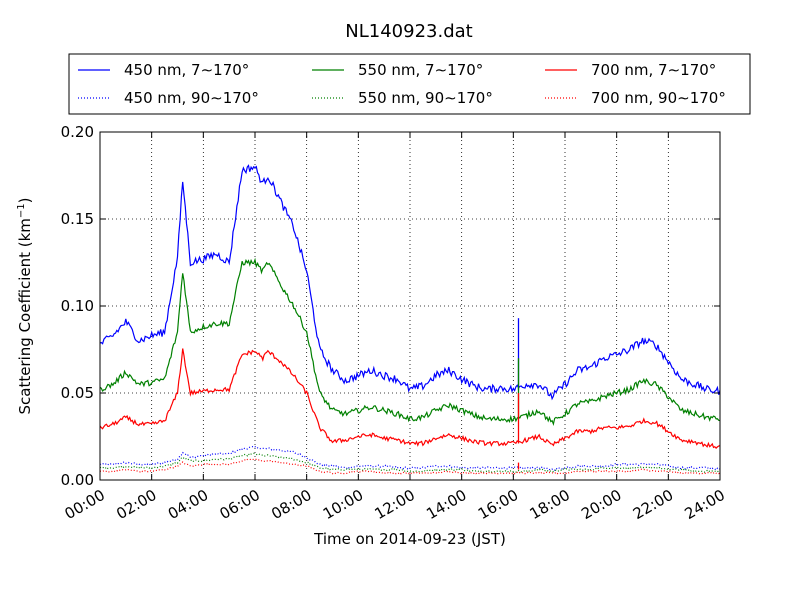 The image size is (800, 600). What do you see at coordinates (186, 70) in the screenshot?
I see `legend-label: 450 nm, 7∼170°` at bounding box center [186, 70].